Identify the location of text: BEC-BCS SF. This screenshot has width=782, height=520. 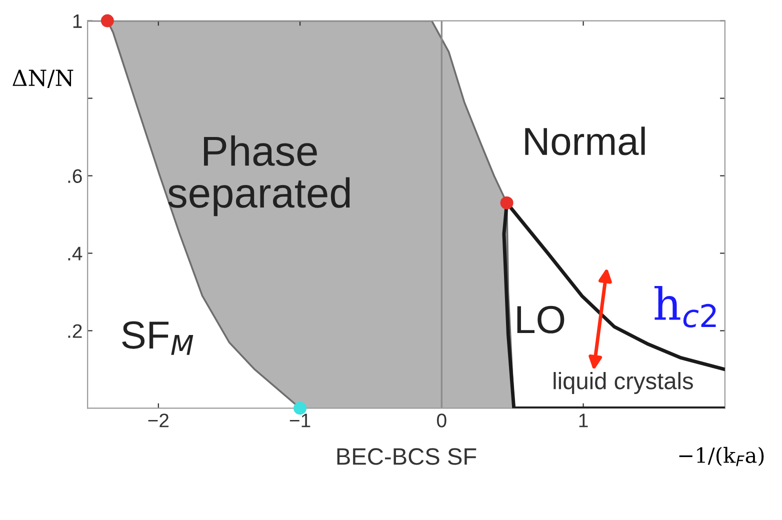
(406, 456).